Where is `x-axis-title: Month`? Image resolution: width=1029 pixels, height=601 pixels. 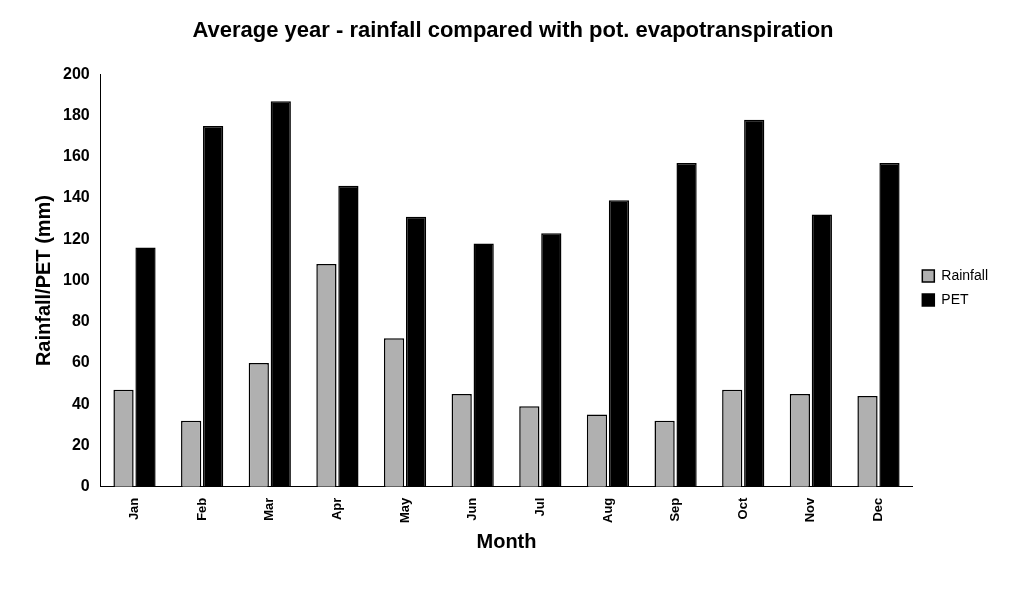 x-axis-title: Month is located at coordinates (506, 540).